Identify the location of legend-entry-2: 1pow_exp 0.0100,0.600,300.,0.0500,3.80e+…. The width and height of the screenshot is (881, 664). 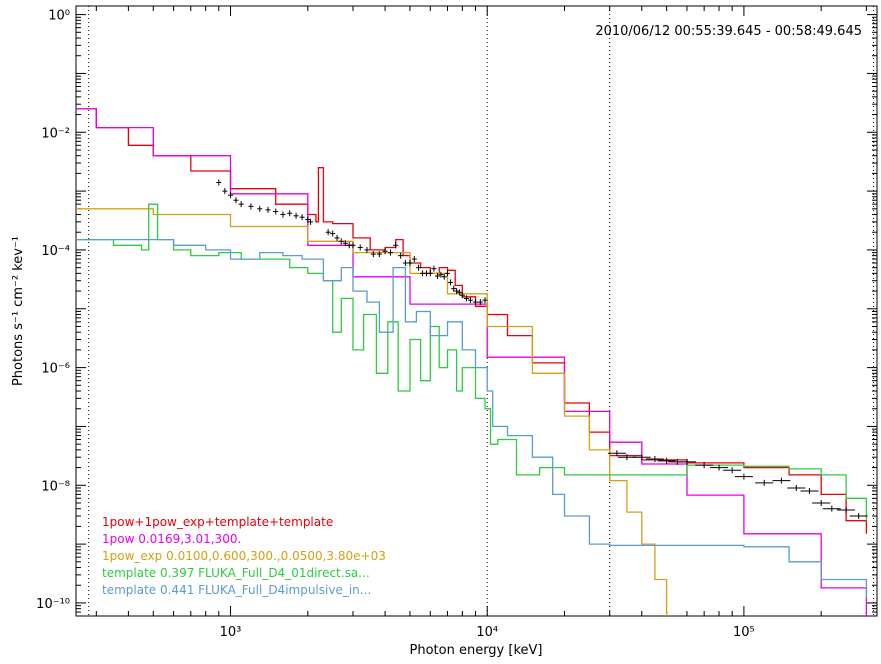
(244, 556).